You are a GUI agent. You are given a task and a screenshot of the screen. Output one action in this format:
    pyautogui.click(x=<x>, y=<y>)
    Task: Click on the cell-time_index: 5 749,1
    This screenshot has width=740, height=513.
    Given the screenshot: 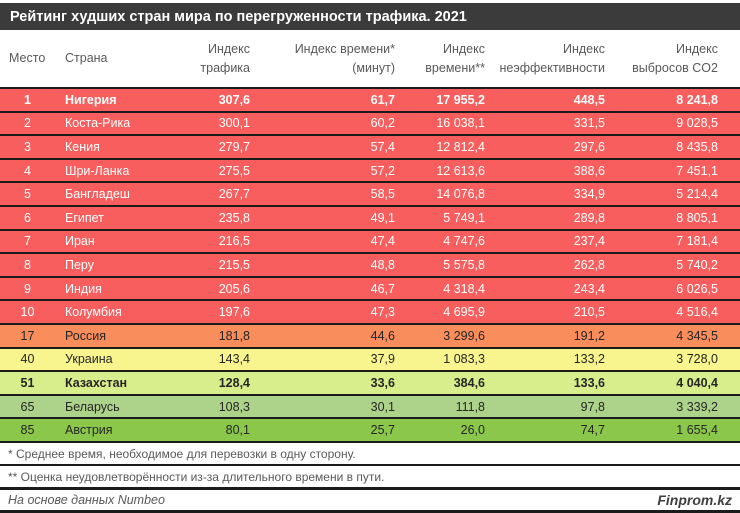 What is the action you would take?
    pyautogui.click(x=464, y=217)
    